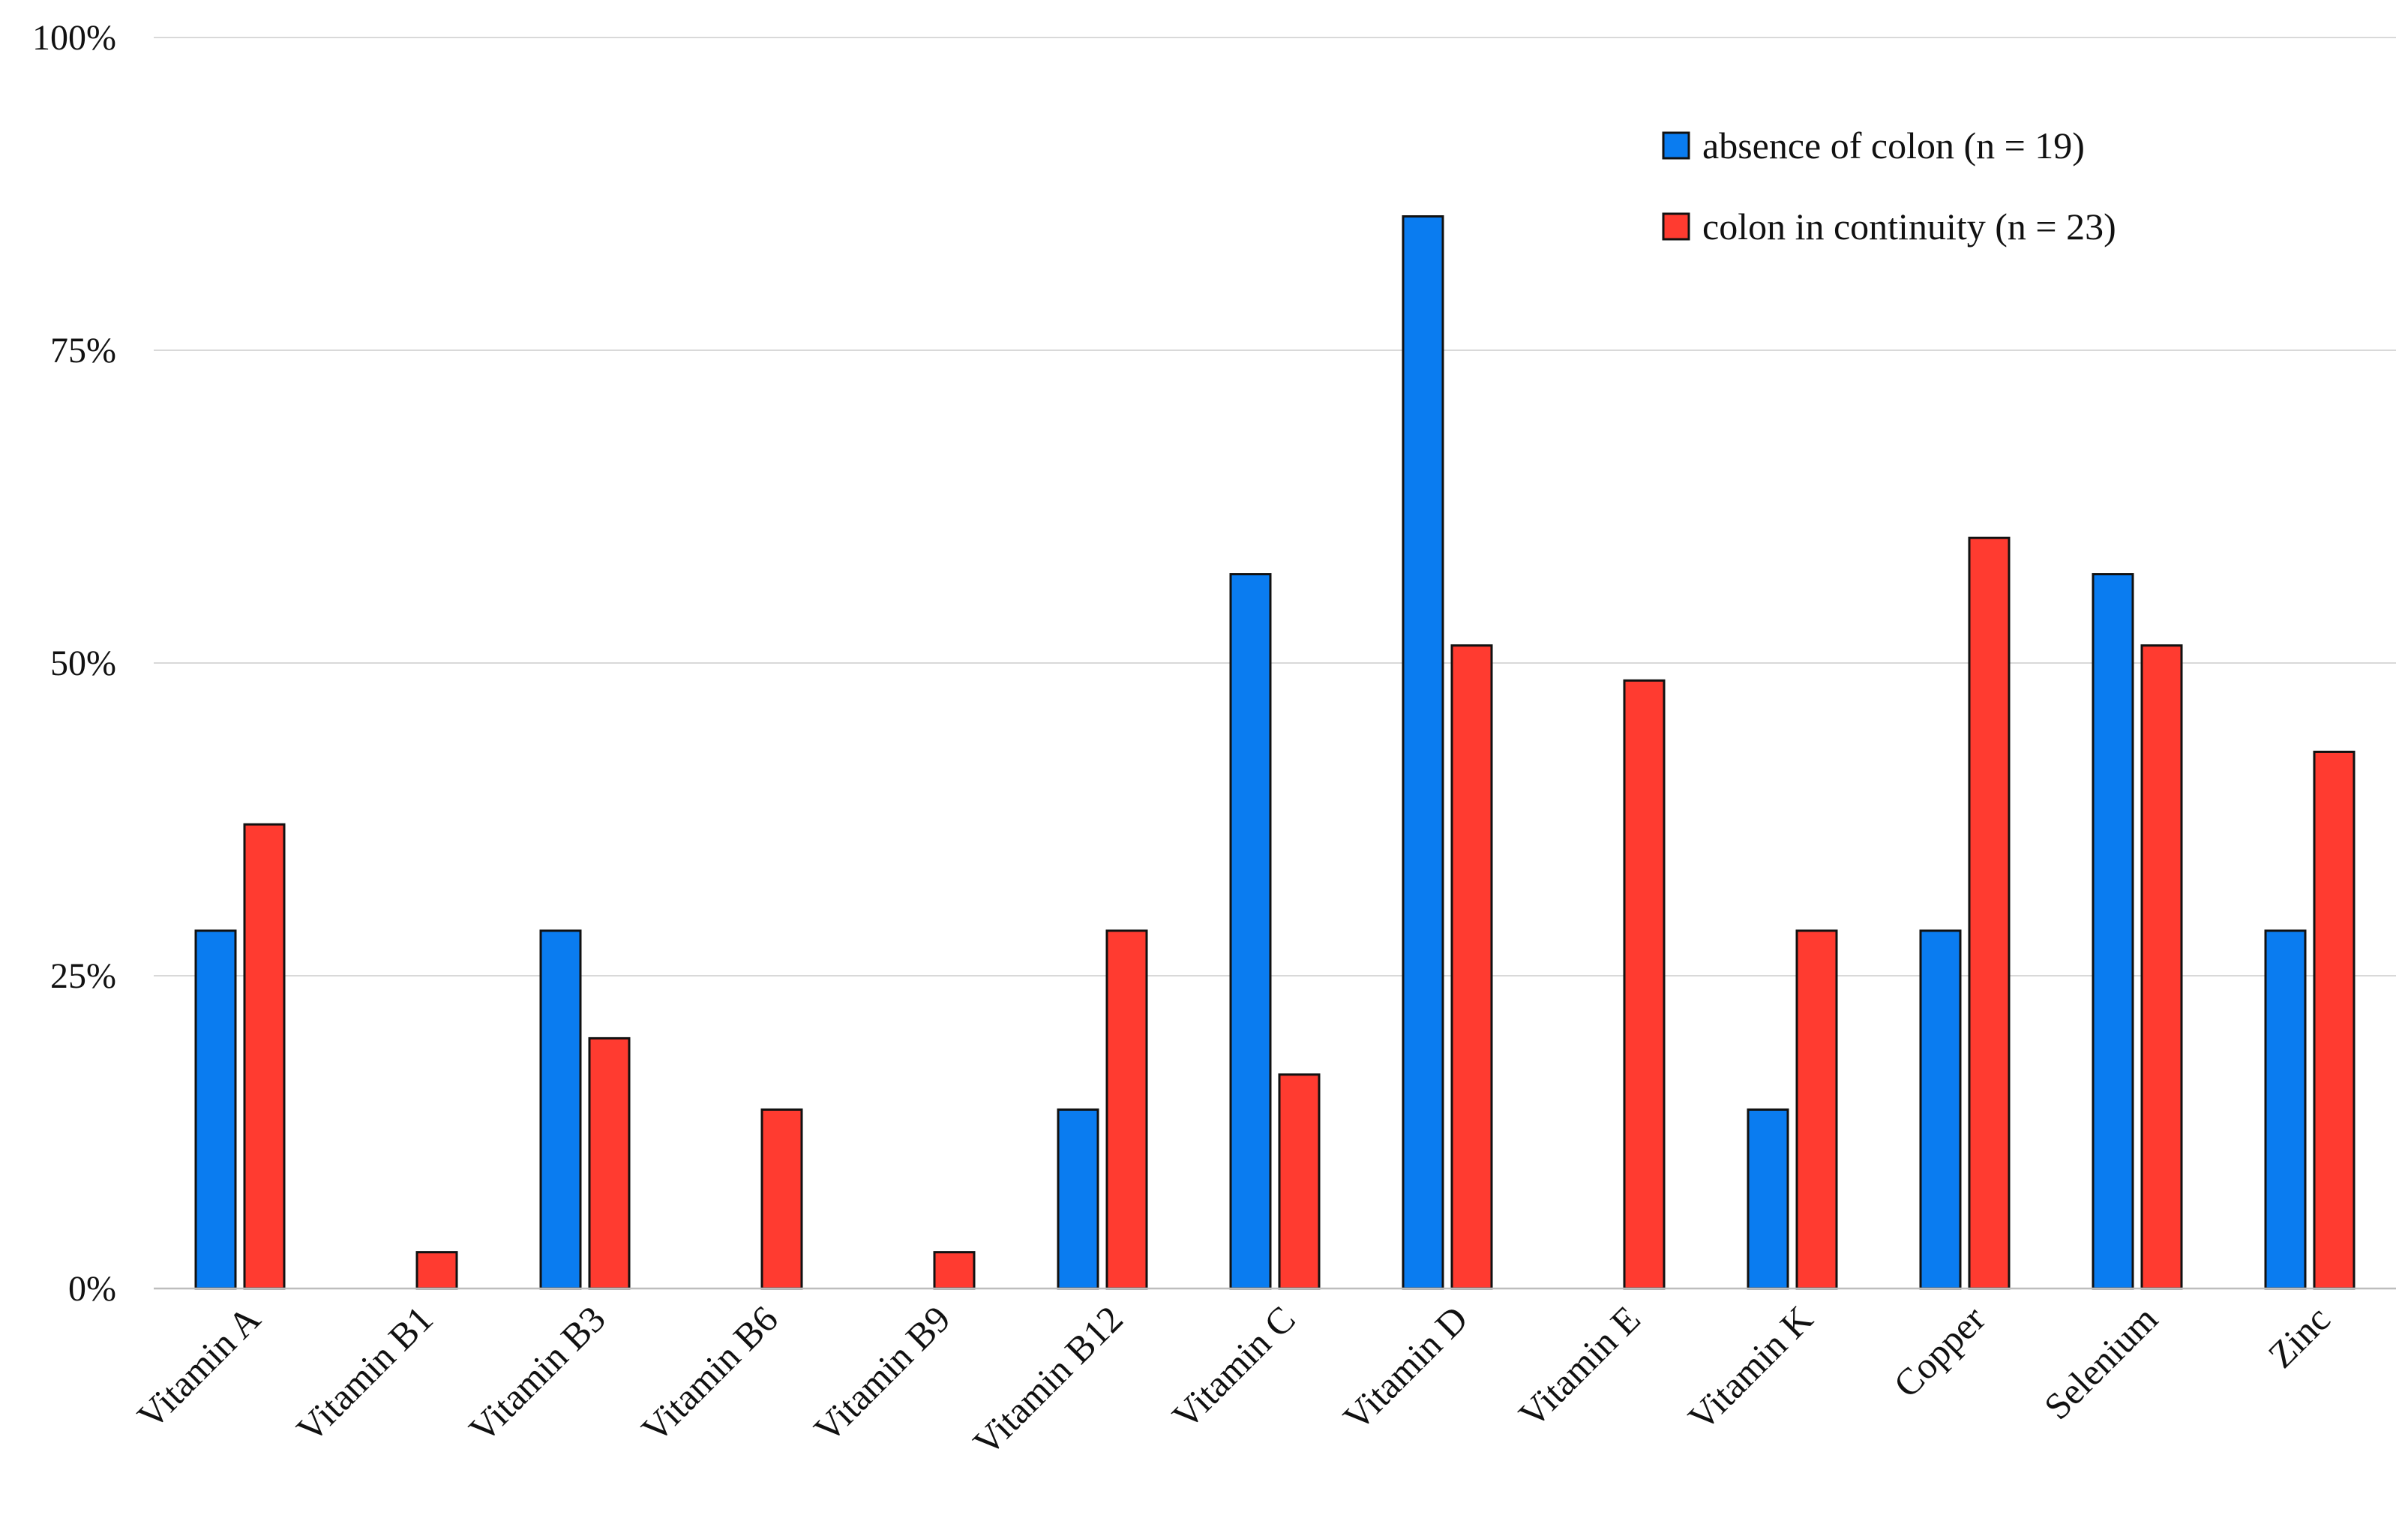 This screenshot has width=2408, height=1515. I want to click on bar-vitamin-b1-colon-in-continuity, so click(436, 1270).